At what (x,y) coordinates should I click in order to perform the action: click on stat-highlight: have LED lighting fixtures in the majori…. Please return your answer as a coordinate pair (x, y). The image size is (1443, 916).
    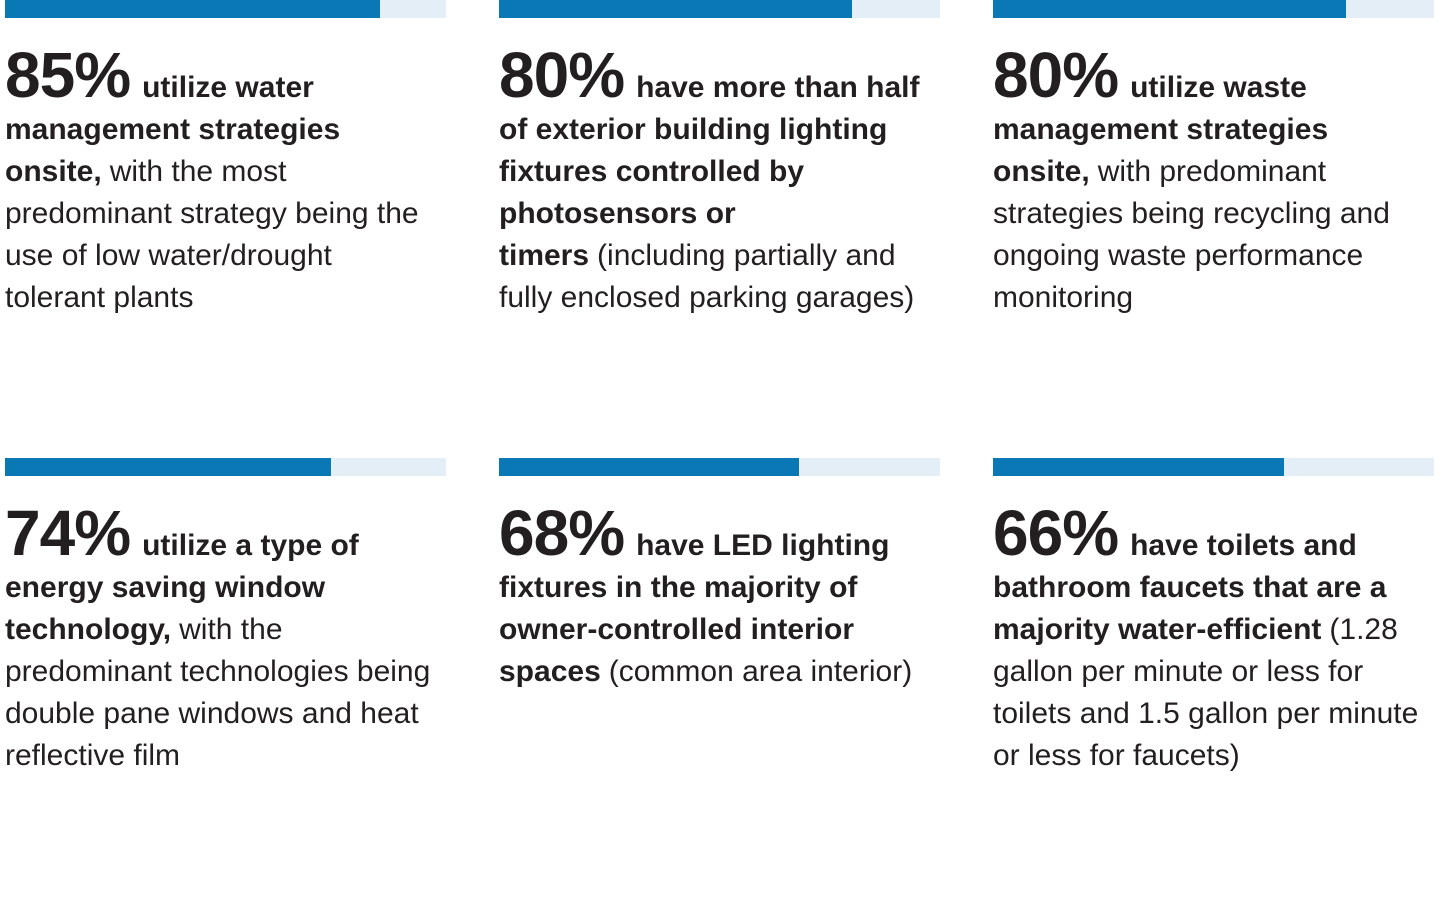
    Looking at the image, I should click on (694, 608).